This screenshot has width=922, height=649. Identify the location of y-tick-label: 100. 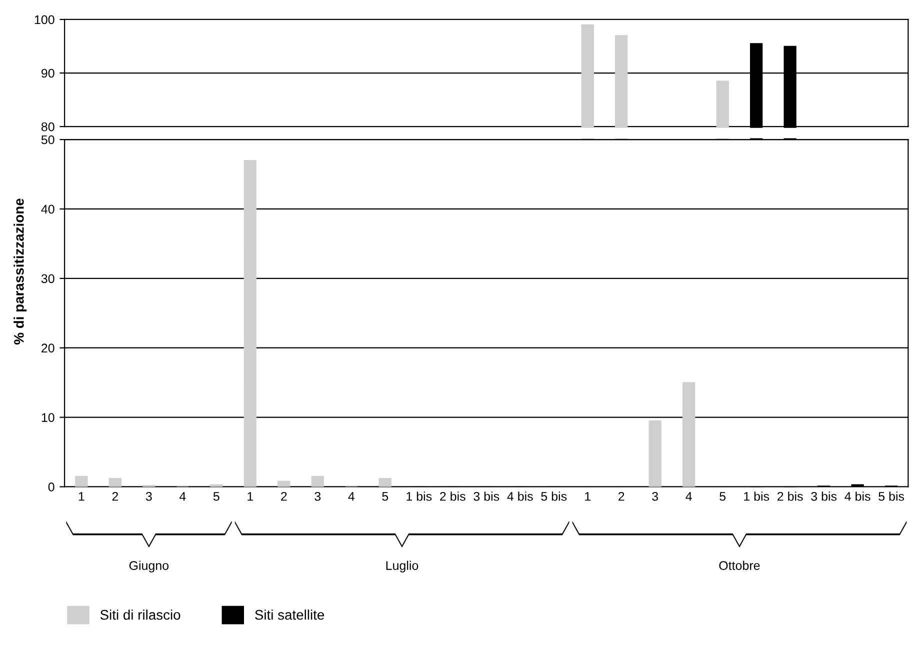
(44, 19).